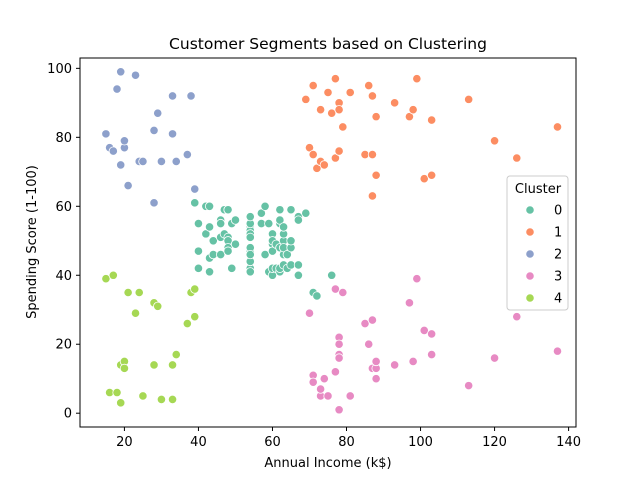 This screenshot has height=480, width=640. I want to click on chart-title: Customer Segments based on Clustering, so click(328, 44).